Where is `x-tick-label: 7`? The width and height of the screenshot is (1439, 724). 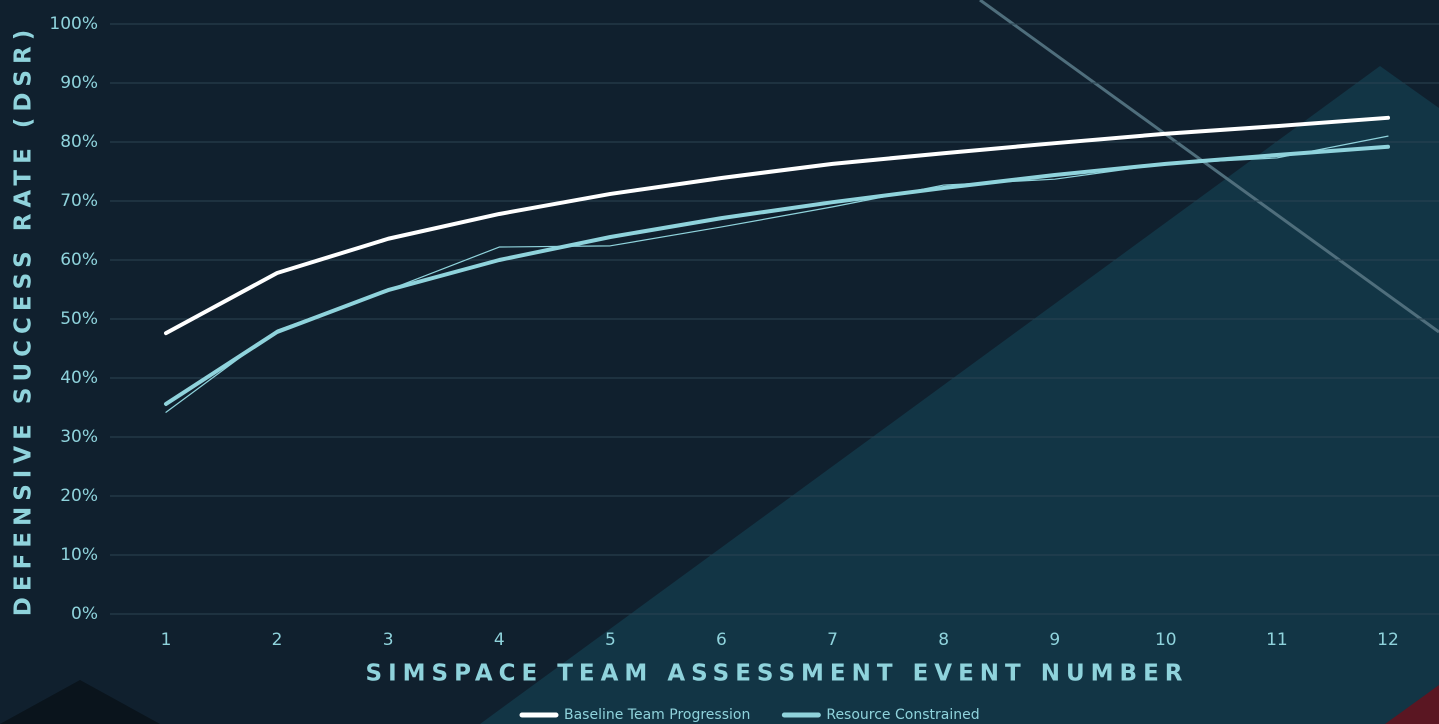 x-tick-label: 7 is located at coordinates (832, 640).